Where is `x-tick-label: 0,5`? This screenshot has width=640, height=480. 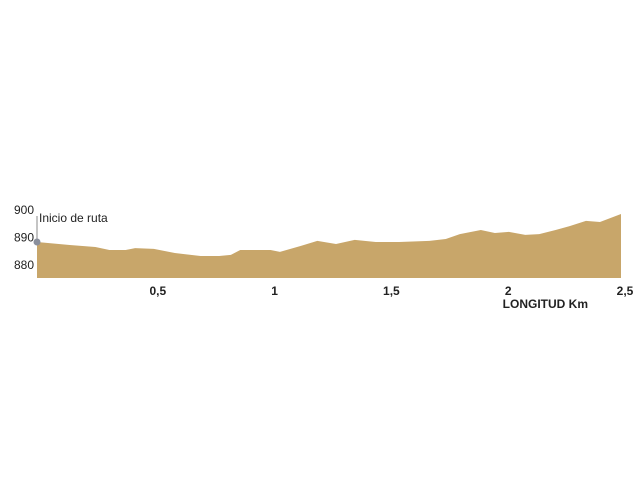 x-tick-label: 0,5 is located at coordinates (157, 291).